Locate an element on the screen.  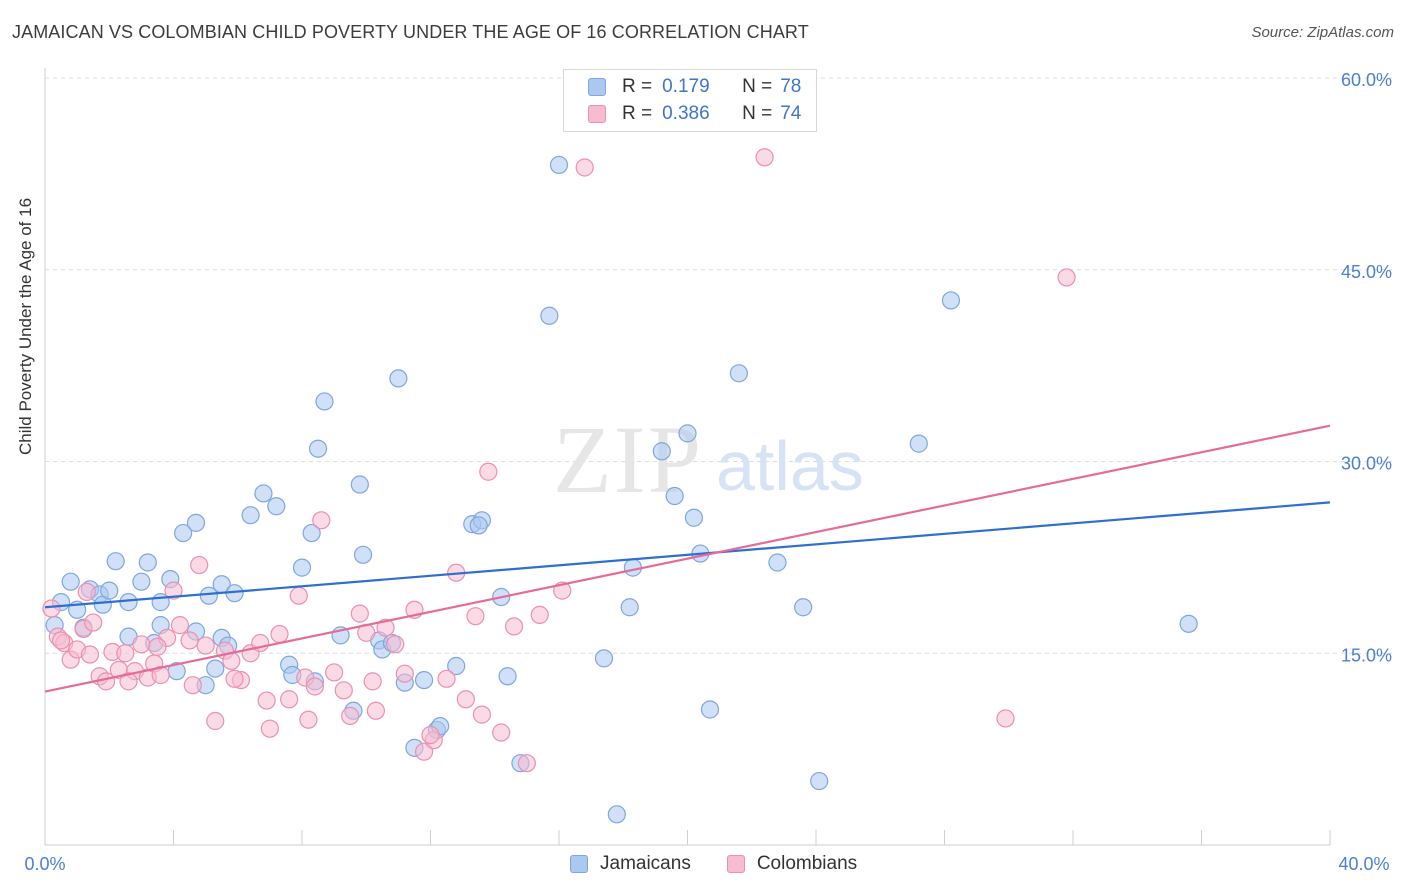
swatch-jamaicans is located at coordinates (579, 864).